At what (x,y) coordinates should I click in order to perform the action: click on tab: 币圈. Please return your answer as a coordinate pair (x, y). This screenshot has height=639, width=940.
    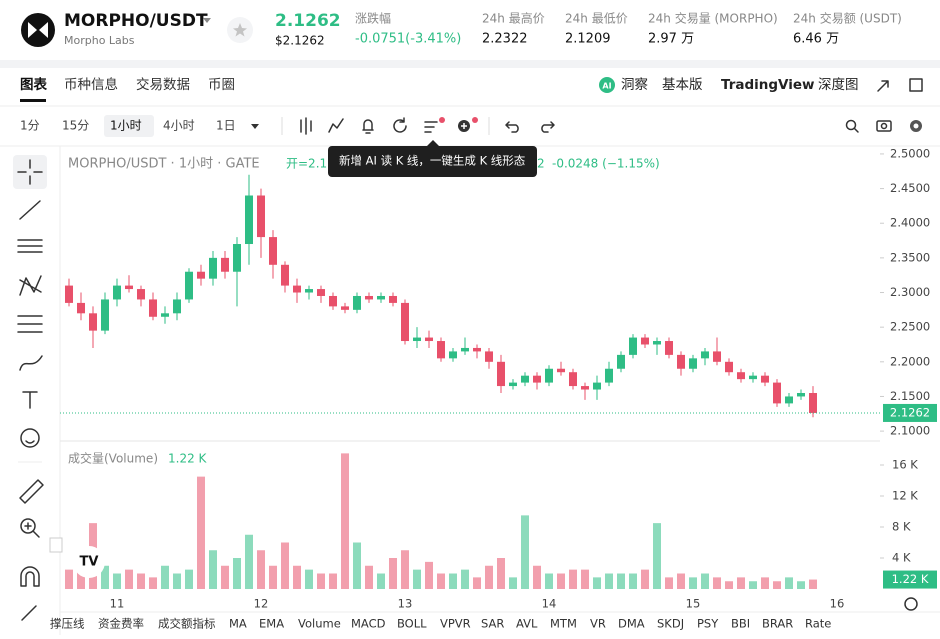
    Looking at the image, I should click on (221, 85).